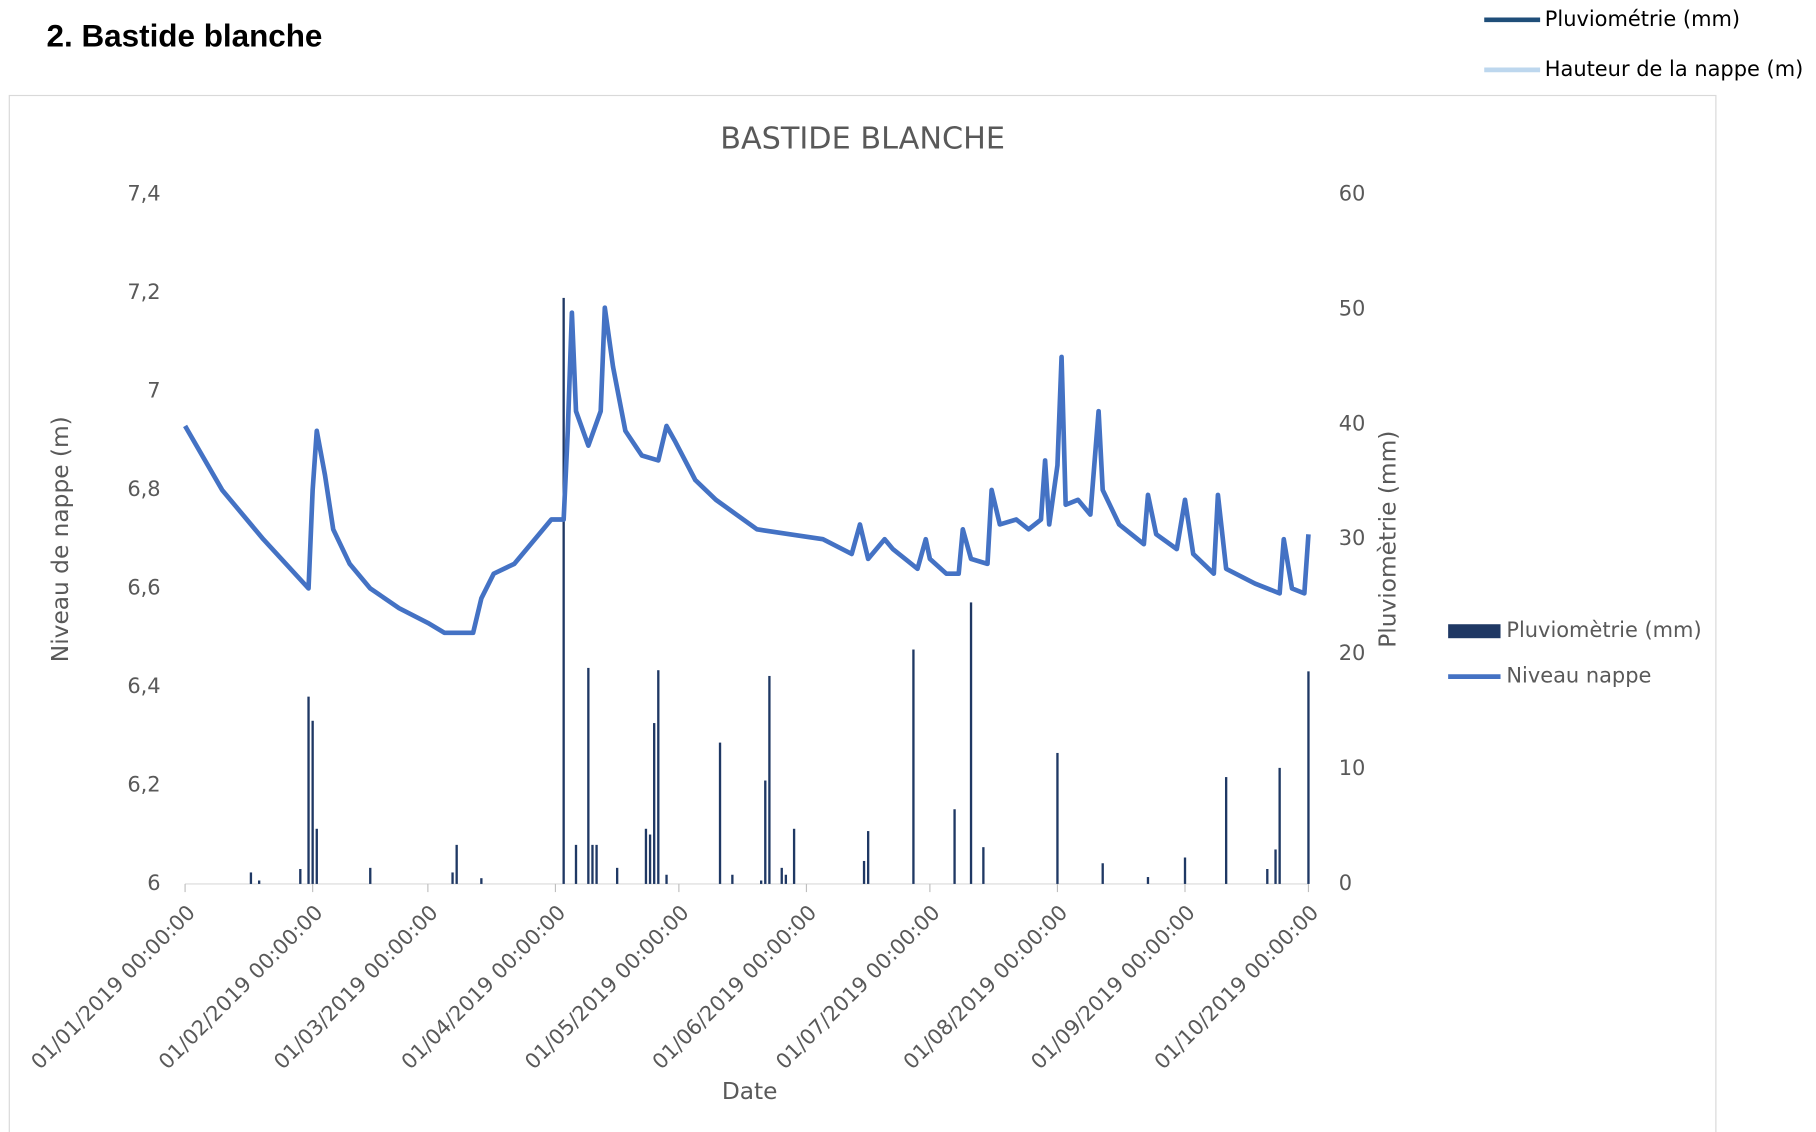  I want to click on y2-tick-label: 0, so click(1345, 883).